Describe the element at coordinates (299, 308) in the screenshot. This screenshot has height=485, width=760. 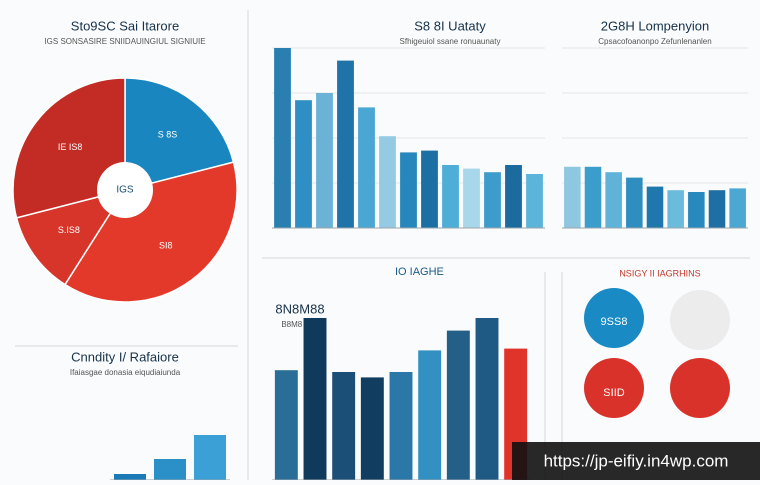
I see `chart-title: 8N8M88` at that location.